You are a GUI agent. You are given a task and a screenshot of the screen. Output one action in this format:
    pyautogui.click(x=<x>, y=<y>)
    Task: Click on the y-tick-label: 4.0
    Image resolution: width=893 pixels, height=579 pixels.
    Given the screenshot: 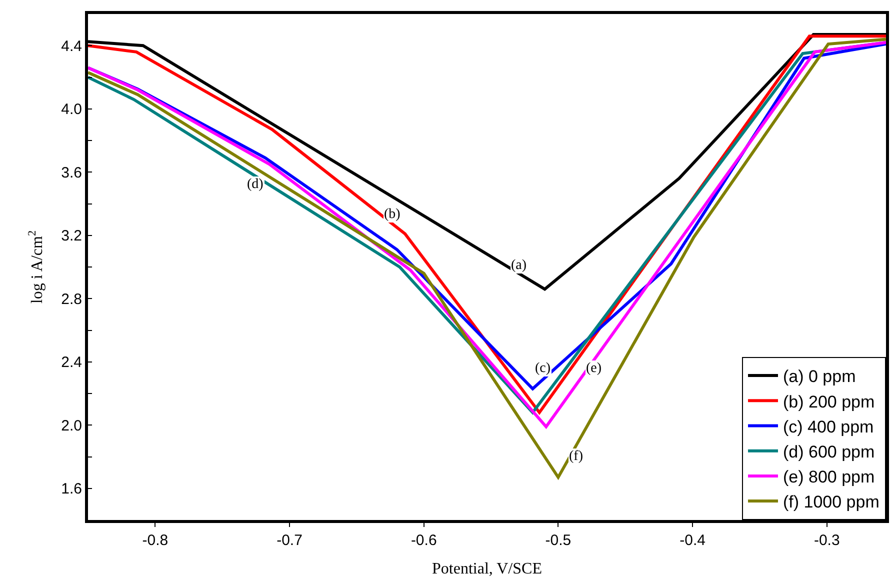 What is the action you would take?
    pyautogui.click(x=71, y=109)
    